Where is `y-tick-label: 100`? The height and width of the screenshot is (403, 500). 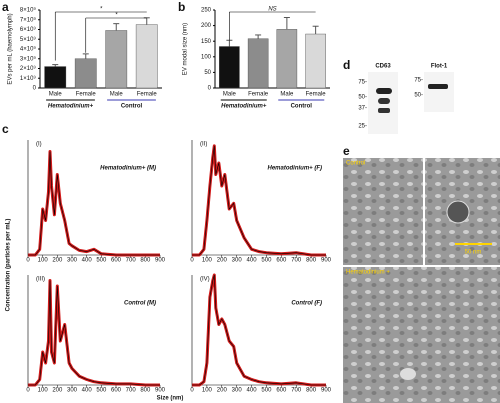 y-tick-label: 100 is located at coordinates (206, 57).